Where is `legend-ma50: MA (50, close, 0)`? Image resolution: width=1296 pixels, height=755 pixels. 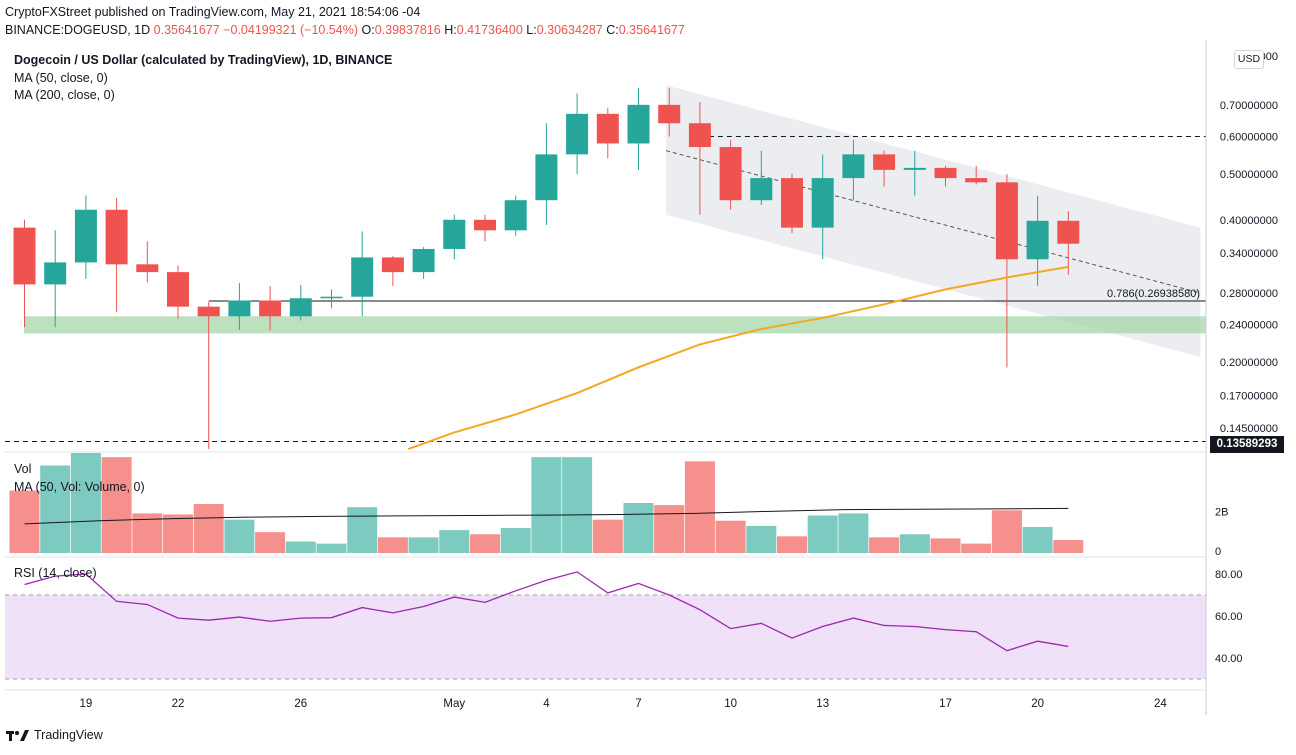 legend-ma50: MA (50, close, 0) is located at coordinates (61, 78).